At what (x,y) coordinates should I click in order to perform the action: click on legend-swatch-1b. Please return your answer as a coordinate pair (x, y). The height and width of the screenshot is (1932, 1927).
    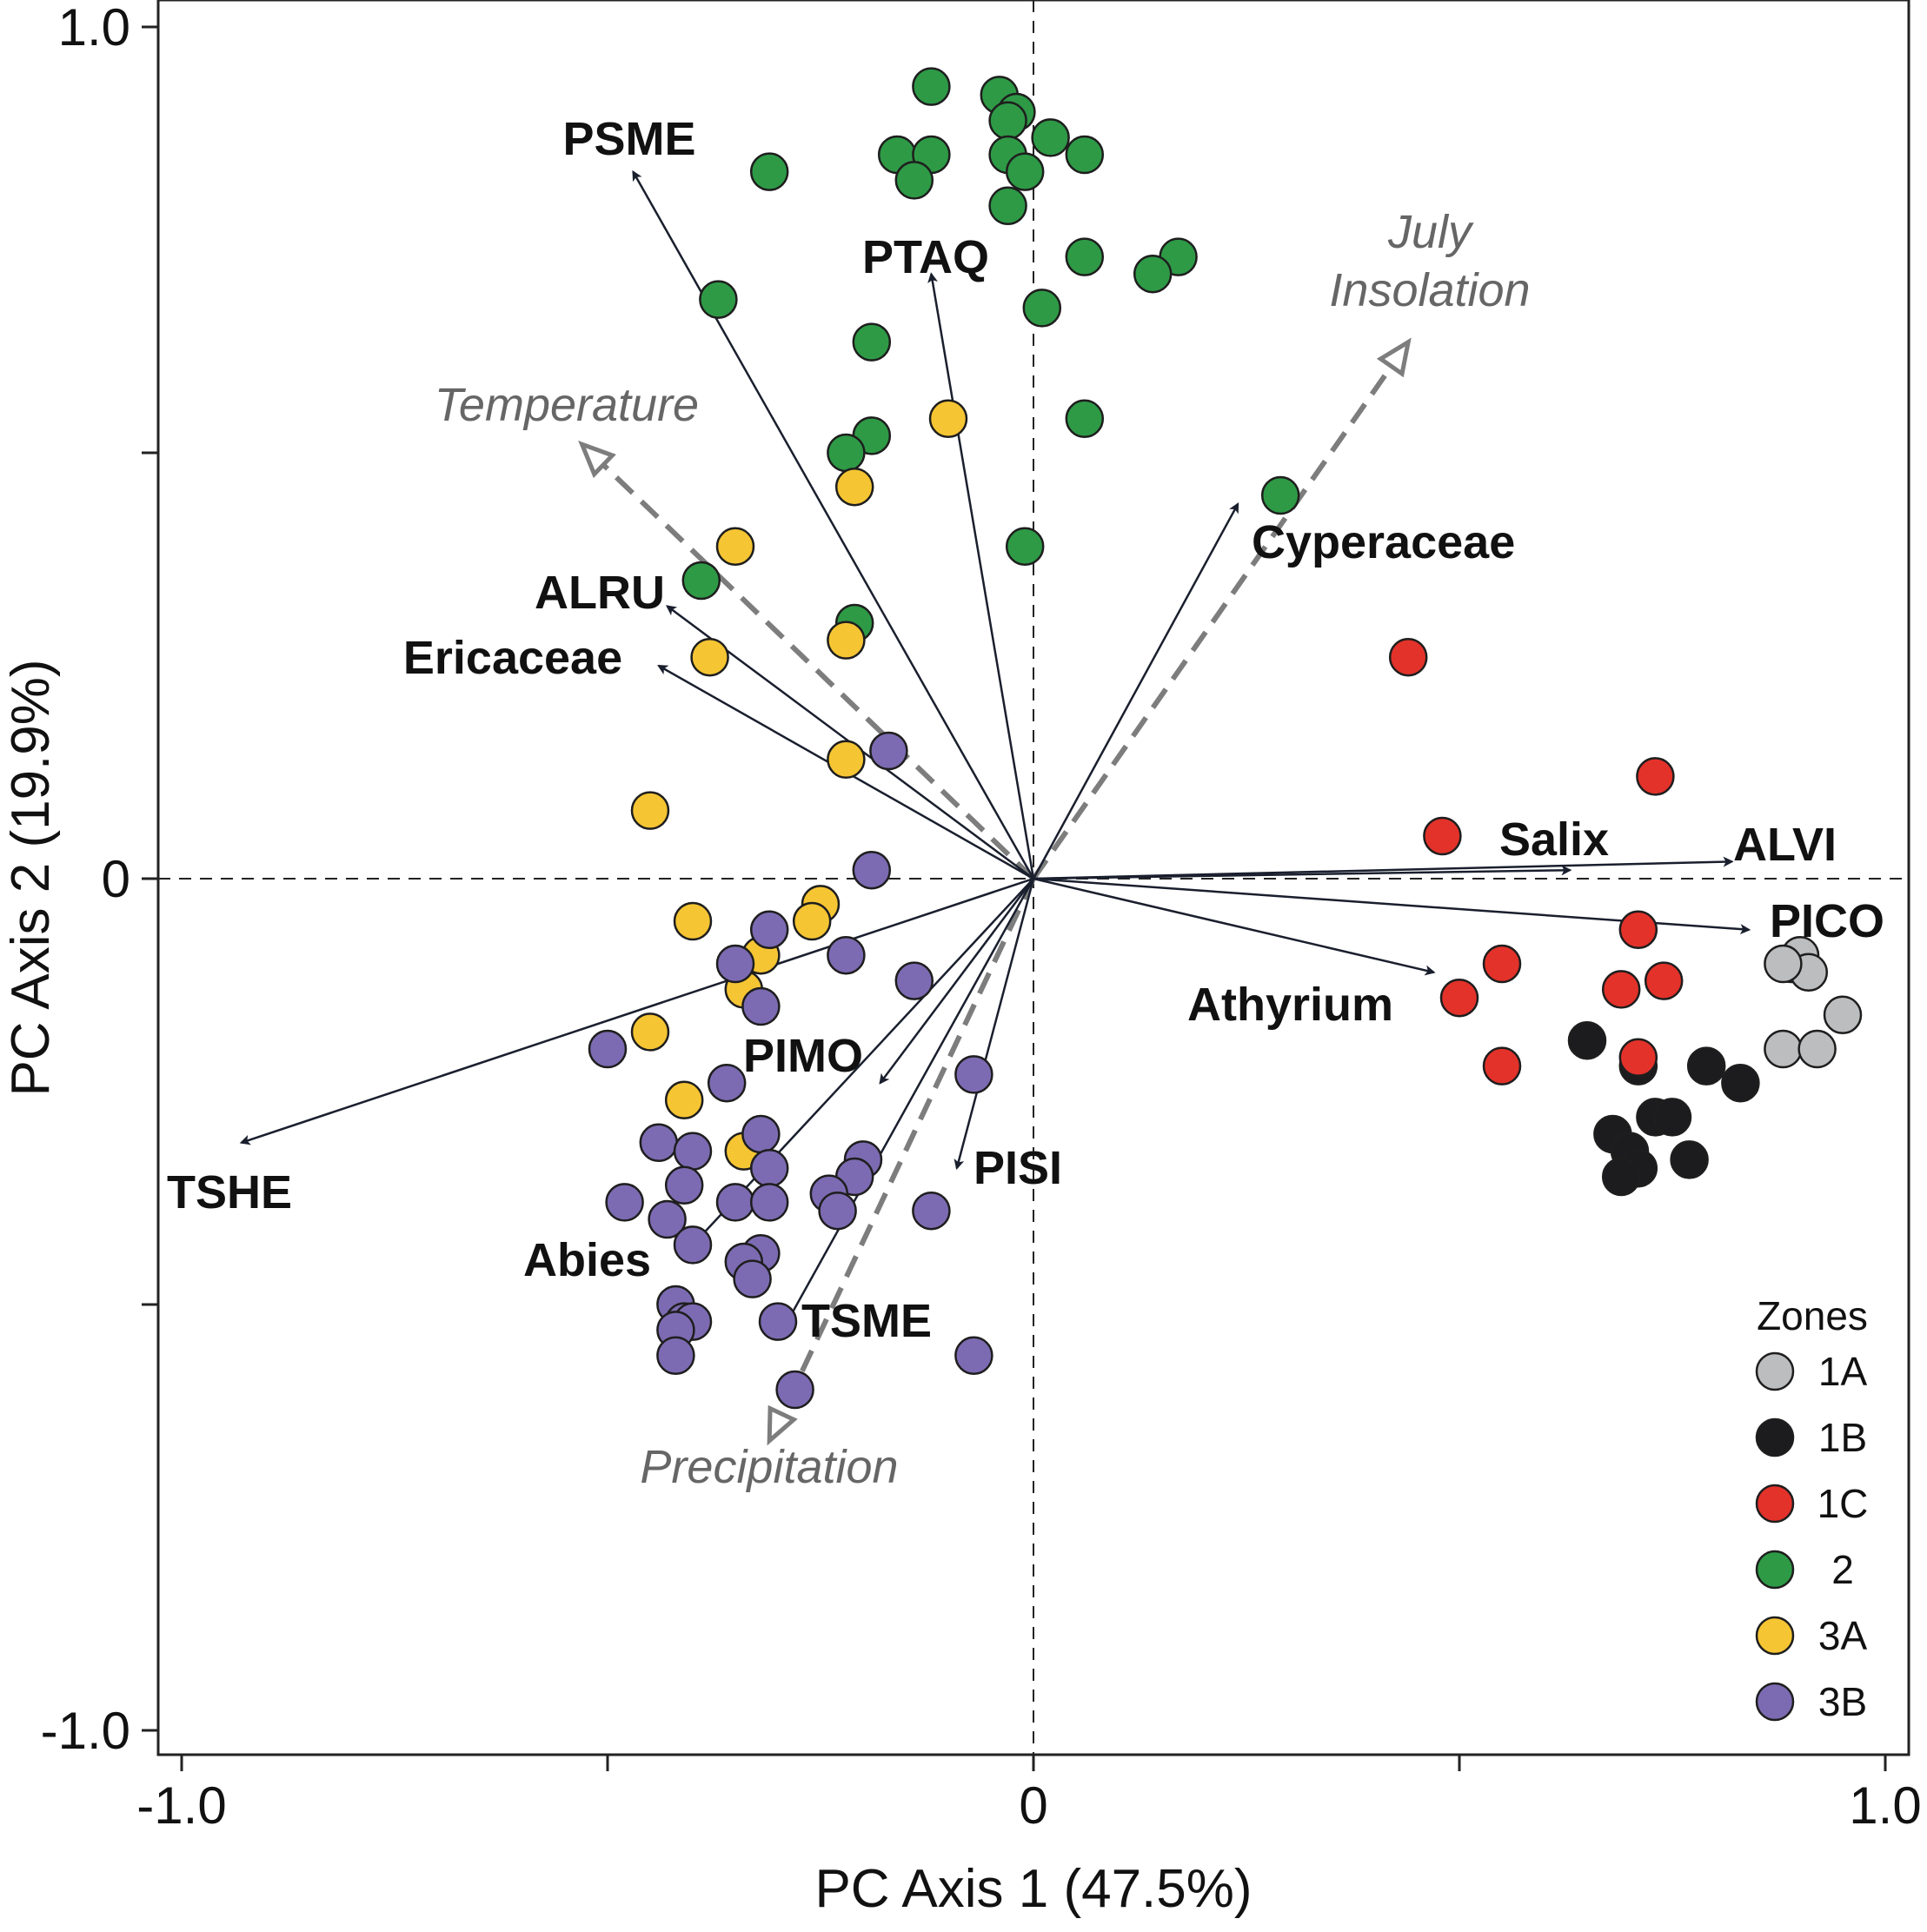
    Looking at the image, I should click on (1775, 1437).